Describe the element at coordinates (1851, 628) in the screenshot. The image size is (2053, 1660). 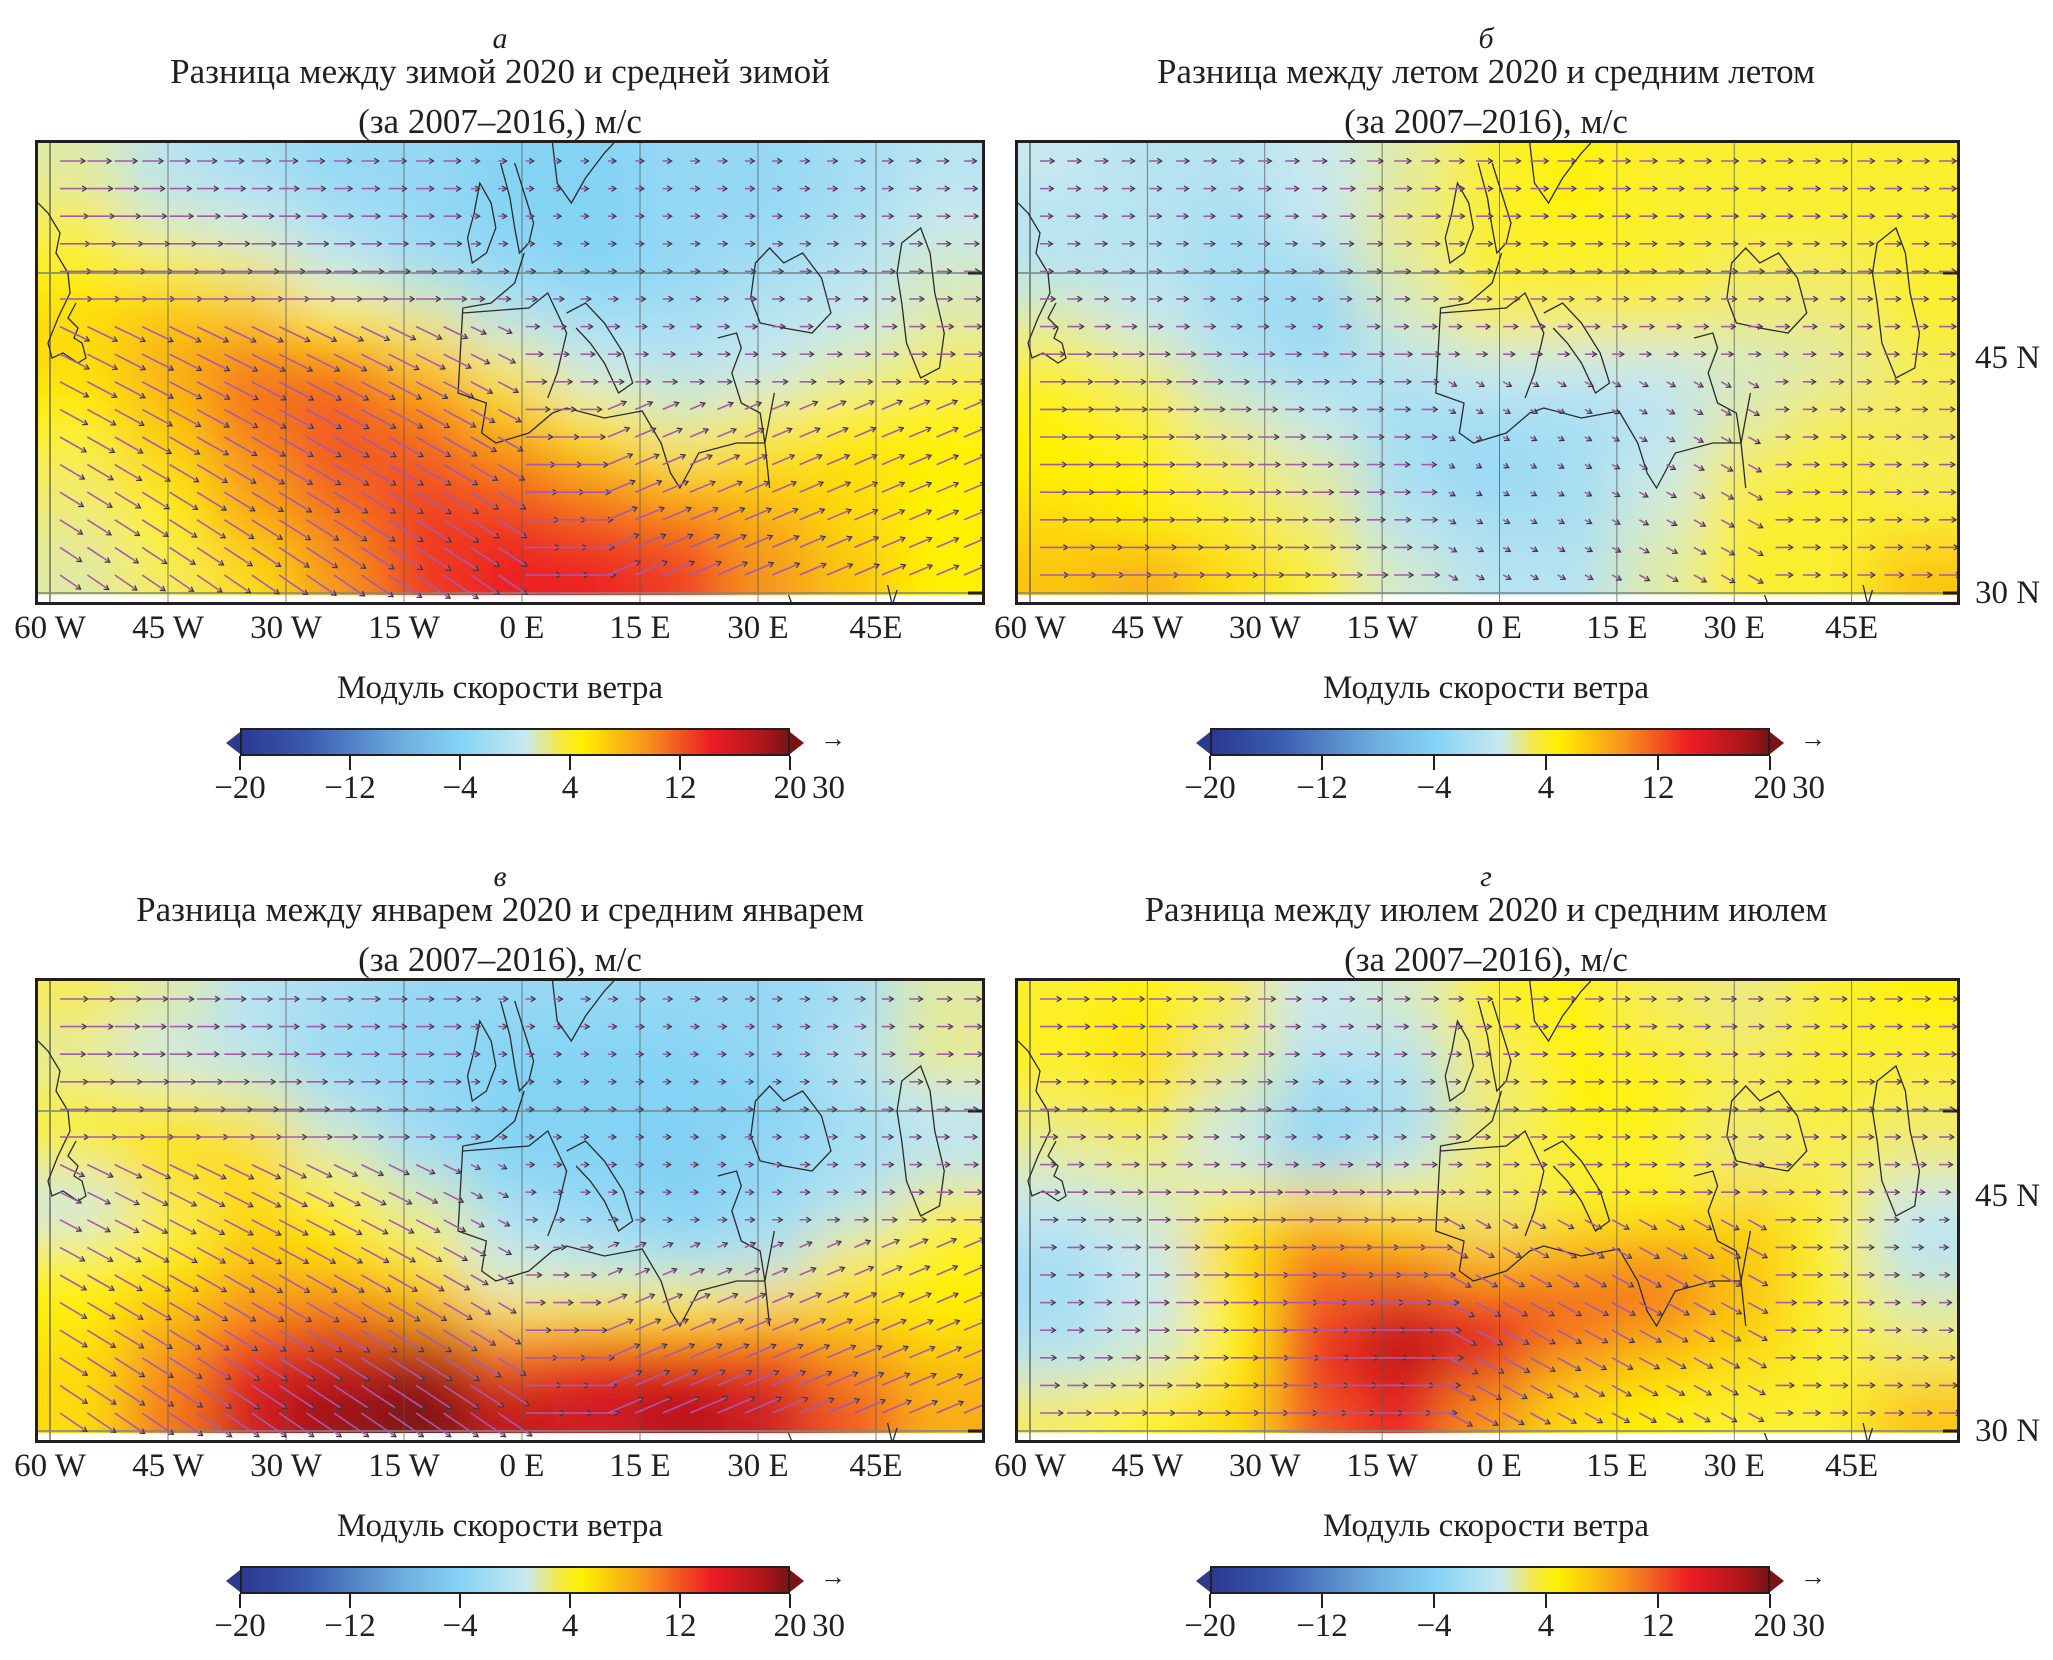
I see `x-tick-label: 45E` at that location.